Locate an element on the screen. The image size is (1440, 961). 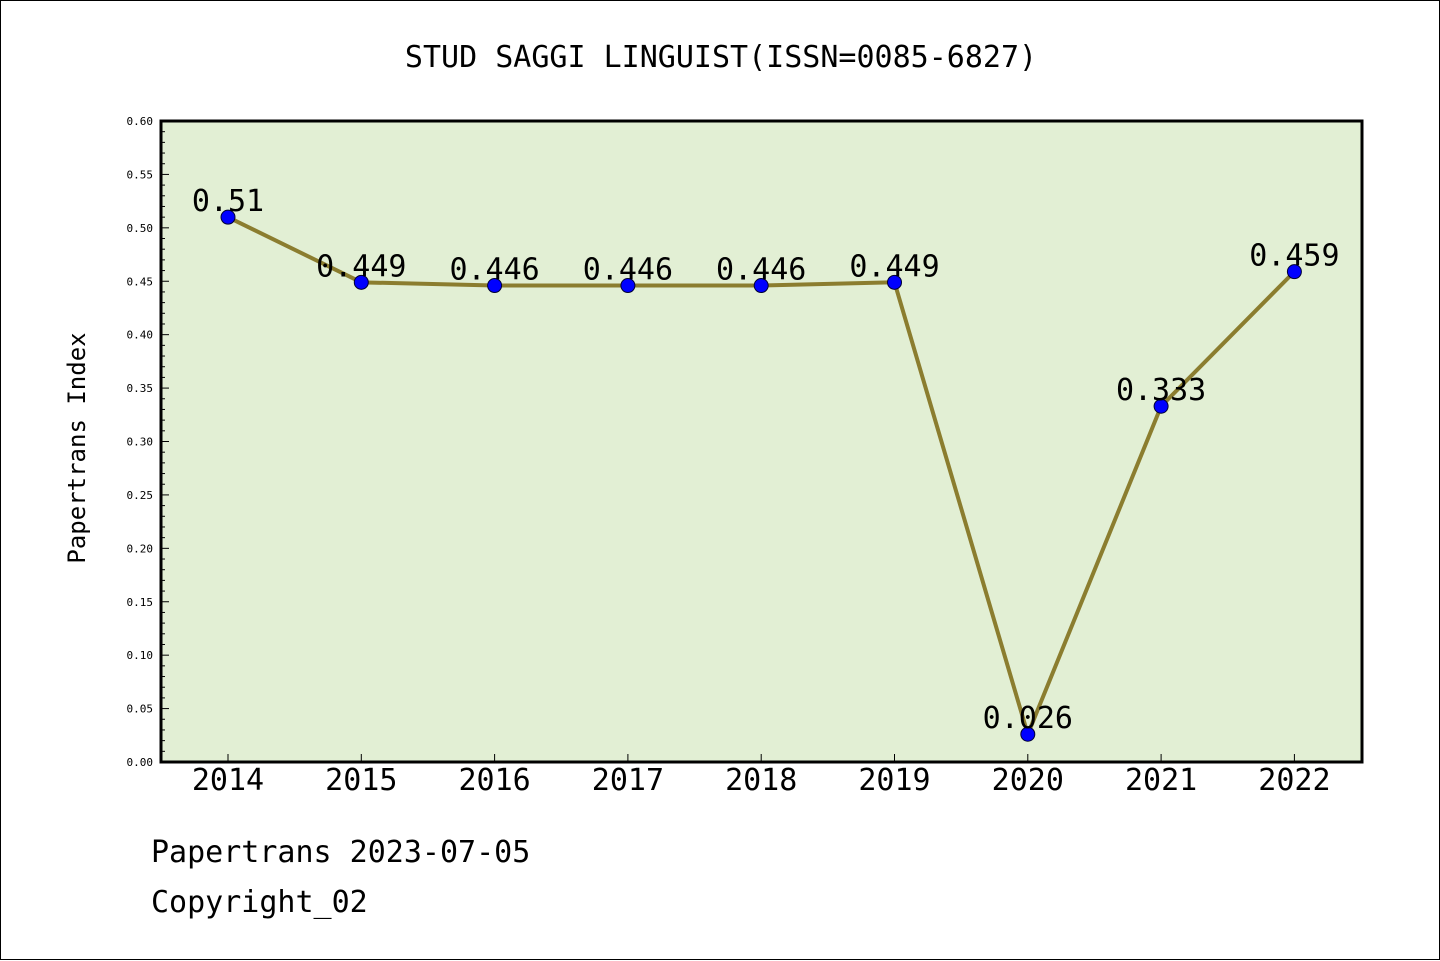
y-tick-label: 0.45 is located at coordinates (140, 281).